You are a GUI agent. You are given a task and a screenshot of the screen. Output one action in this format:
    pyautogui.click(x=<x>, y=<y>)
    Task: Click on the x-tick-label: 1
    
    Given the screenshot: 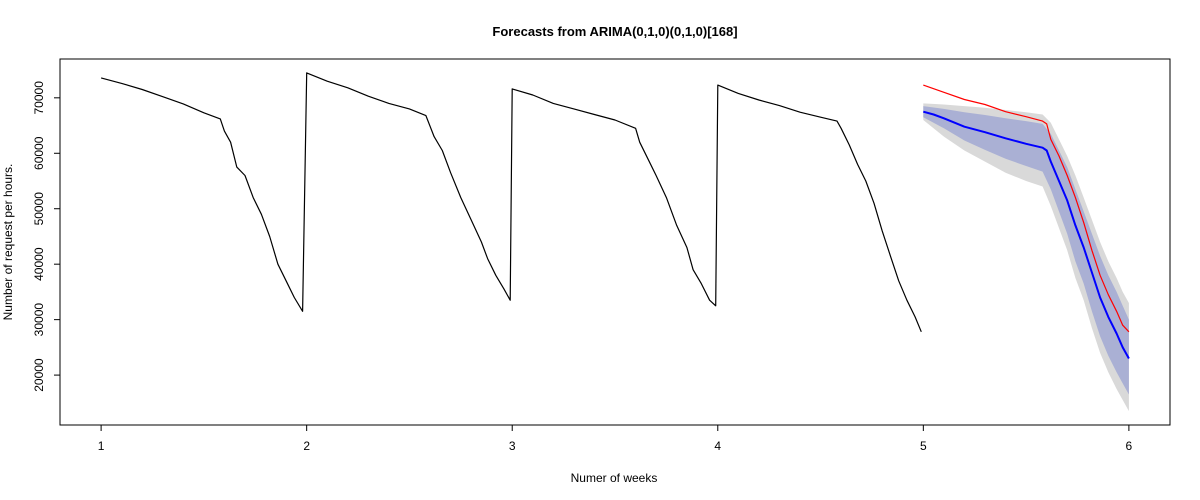 What is the action you would take?
    pyautogui.click(x=101, y=446)
    